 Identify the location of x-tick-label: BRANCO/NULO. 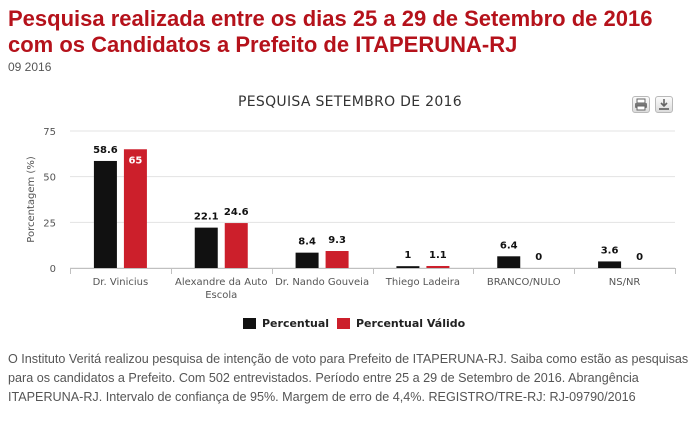
(524, 282).